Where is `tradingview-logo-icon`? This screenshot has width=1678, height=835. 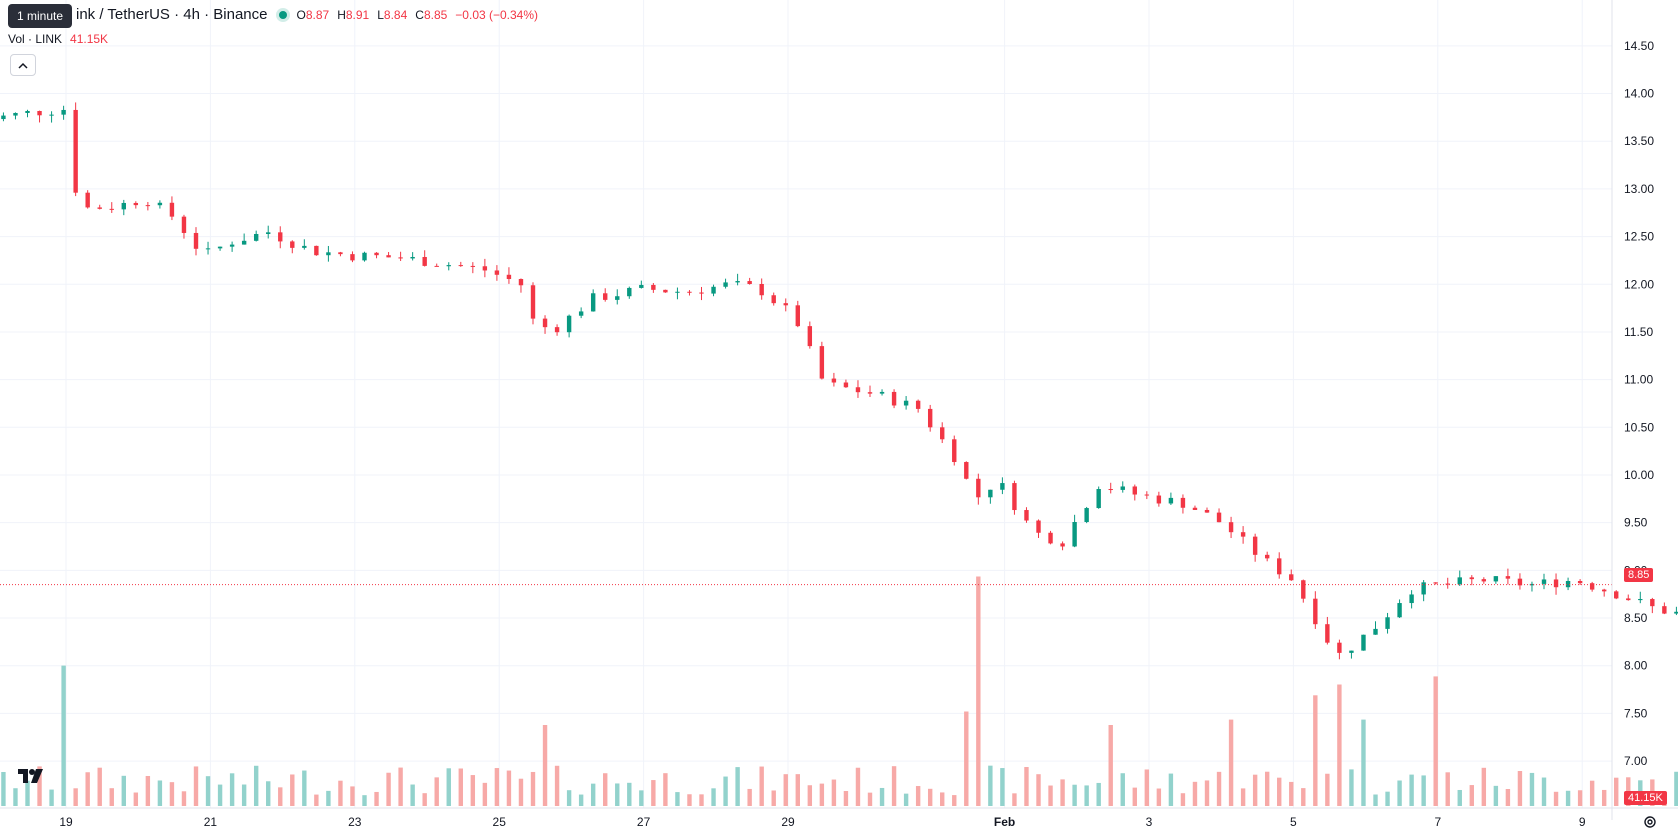
tradingview-logo-icon is located at coordinates (31, 776).